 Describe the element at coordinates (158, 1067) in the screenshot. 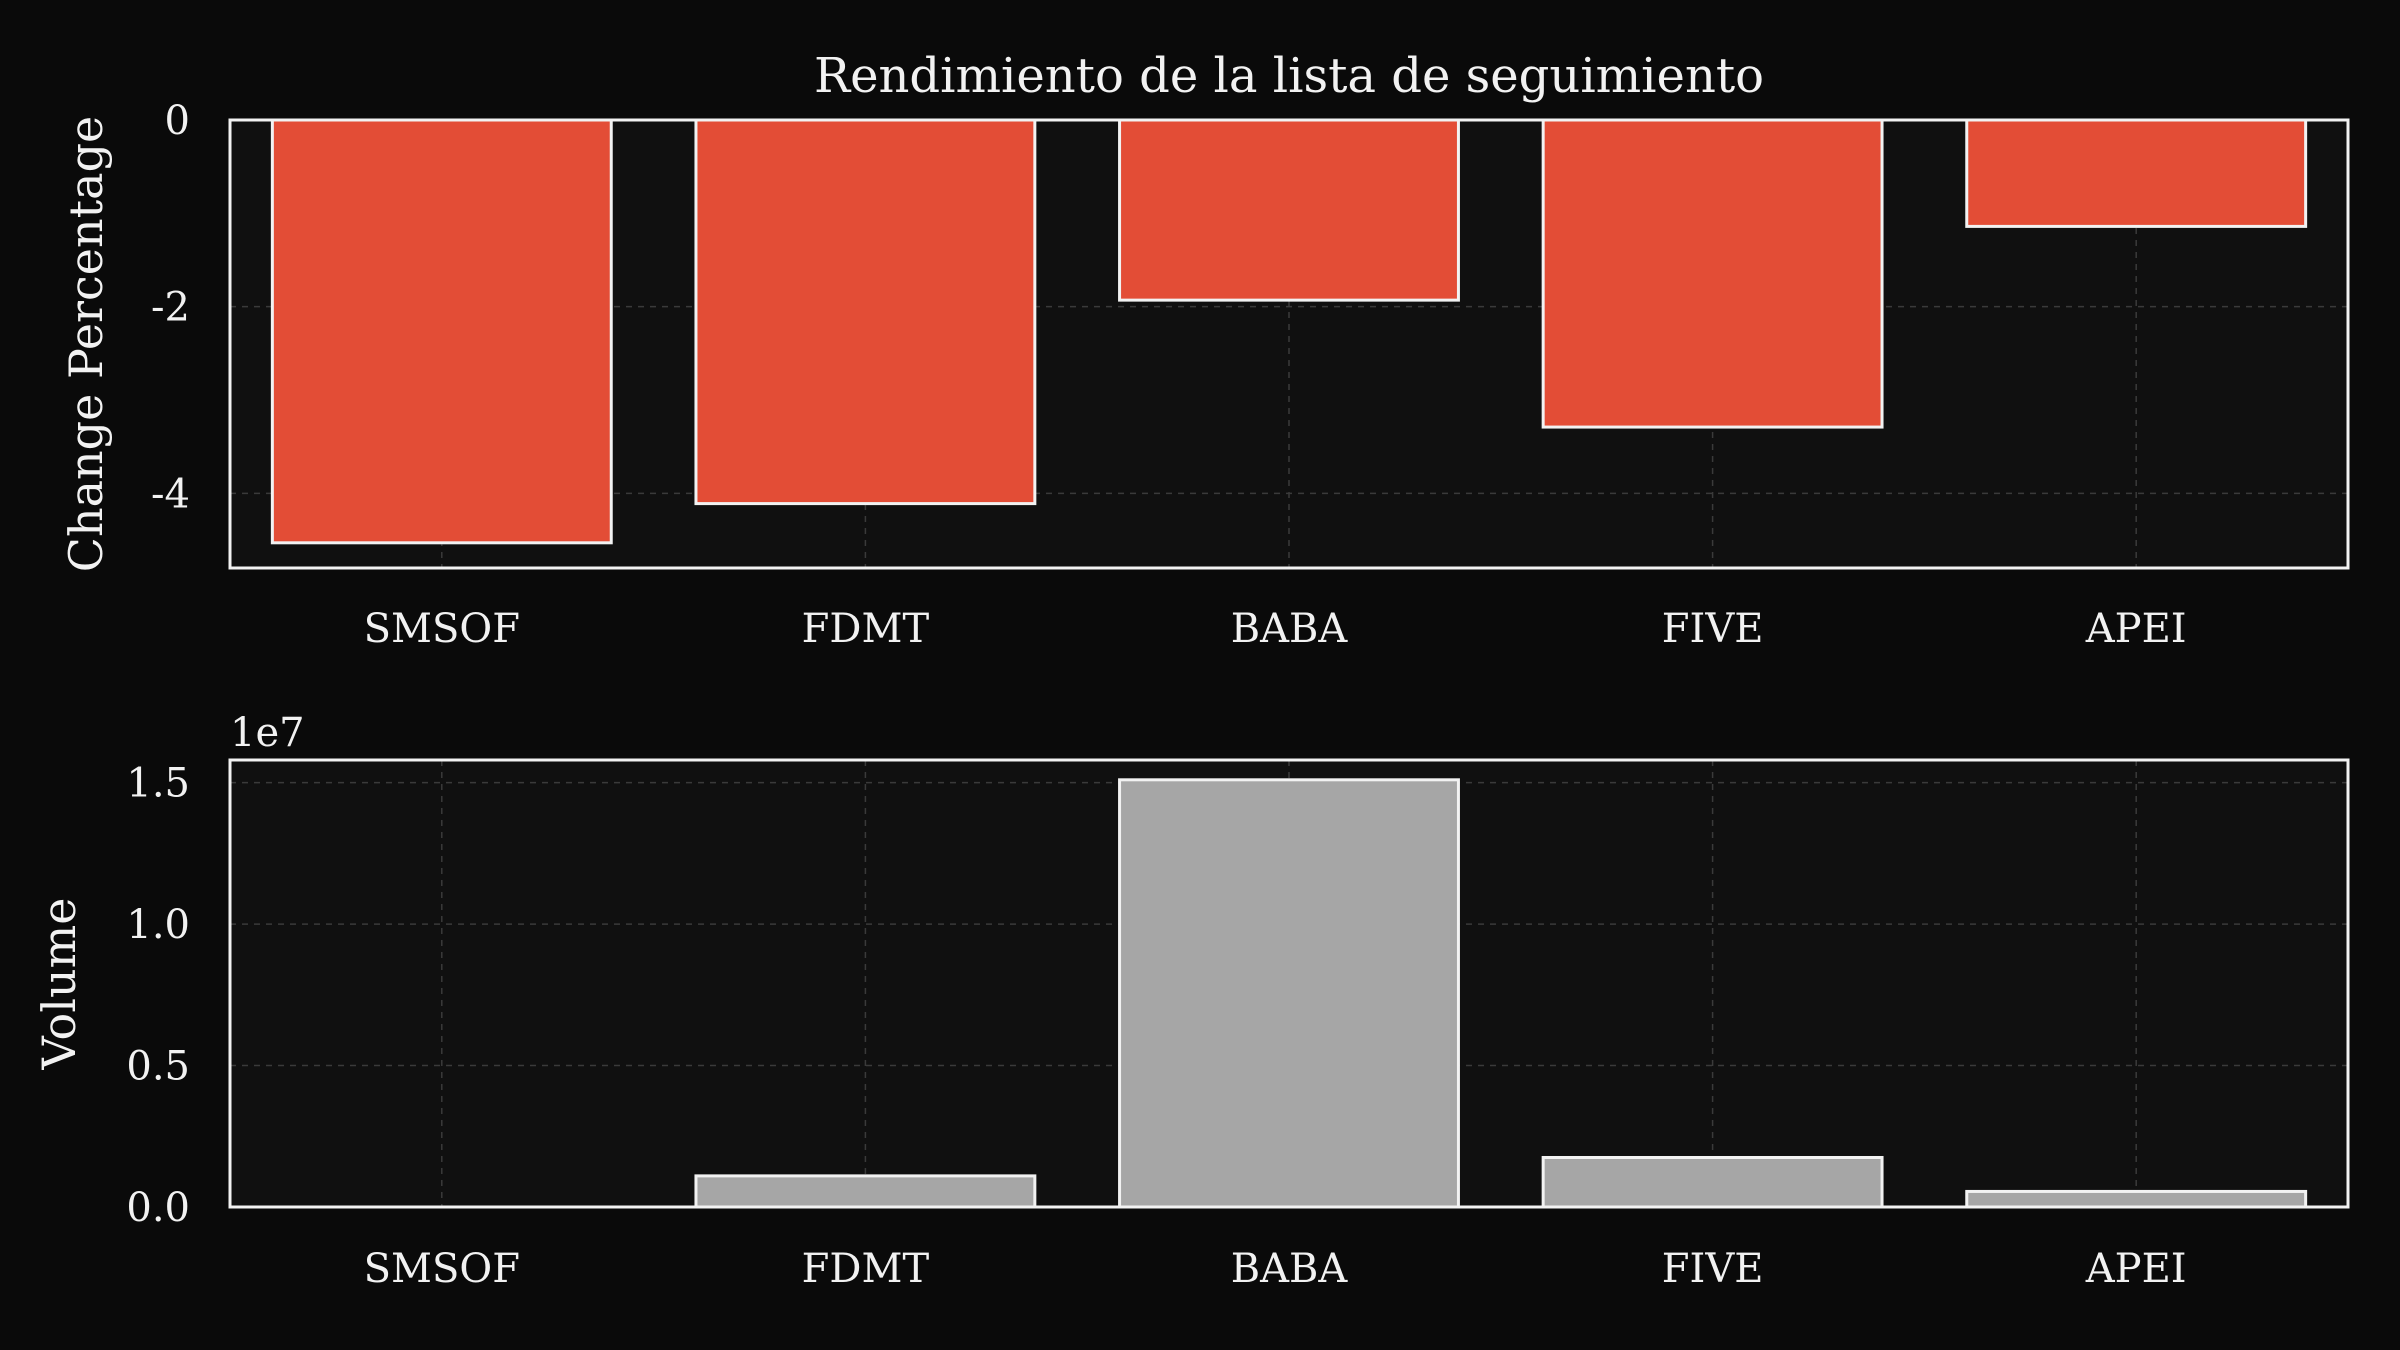

I see `vol-ytick-label: 0.5` at that location.